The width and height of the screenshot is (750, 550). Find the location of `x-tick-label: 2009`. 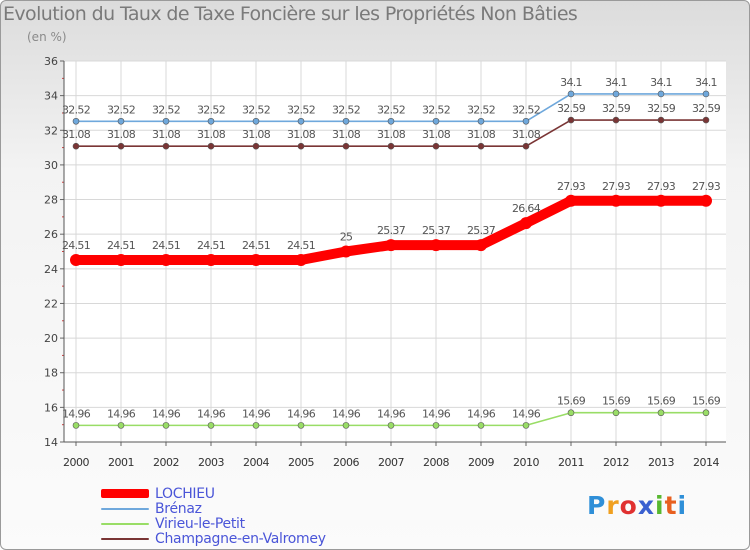

x-tick-label: 2009 is located at coordinates (481, 462).